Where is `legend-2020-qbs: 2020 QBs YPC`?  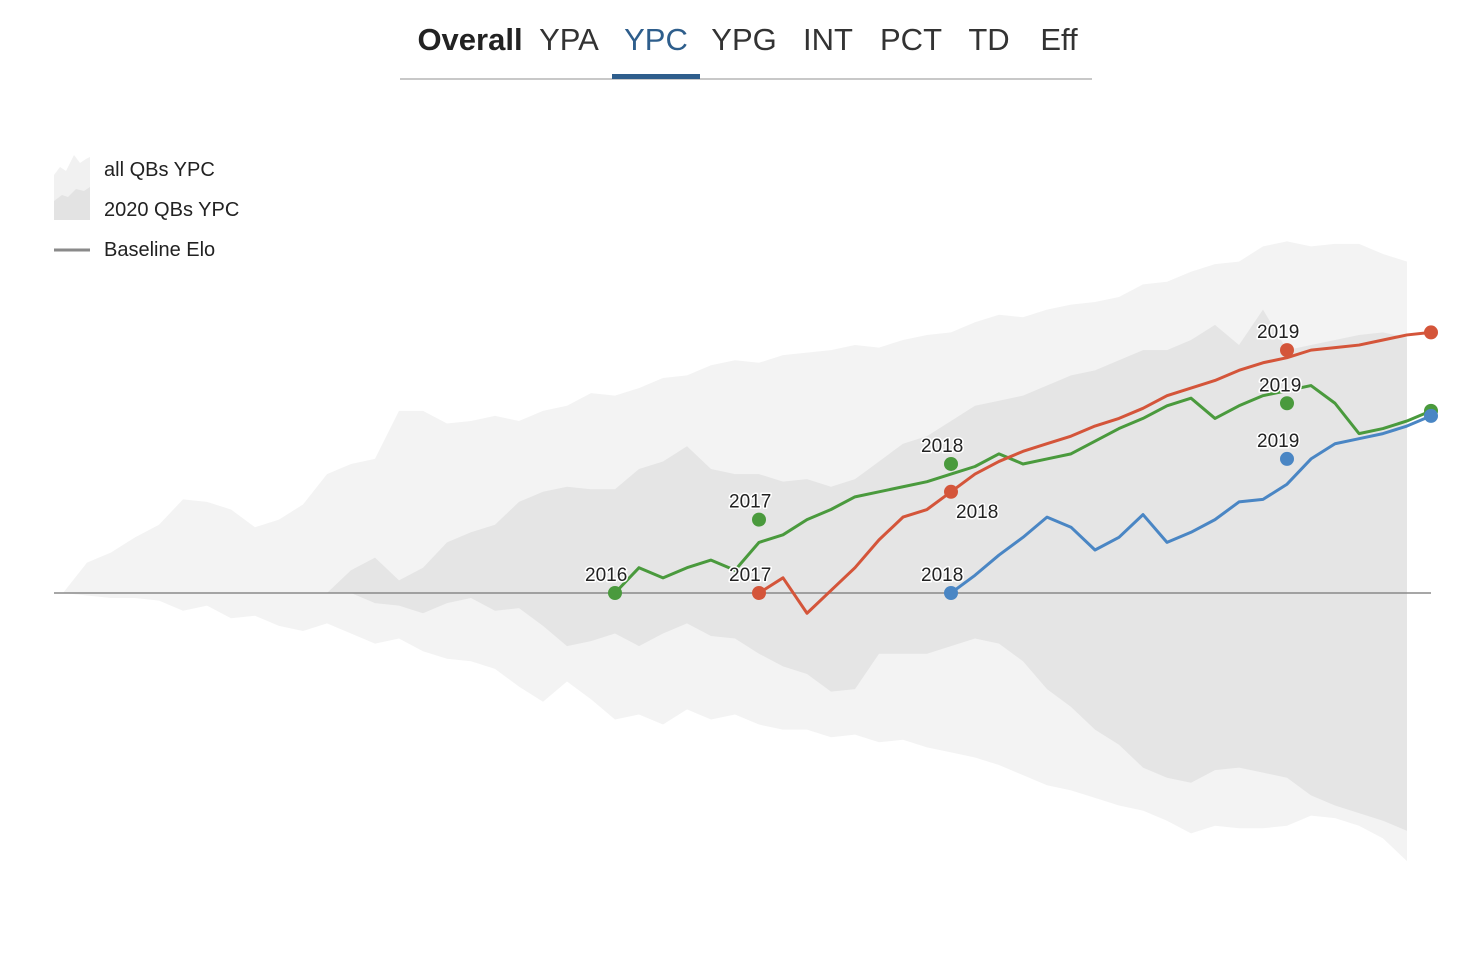
legend-2020-qbs: 2020 QBs YPC is located at coordinates (174, 210).